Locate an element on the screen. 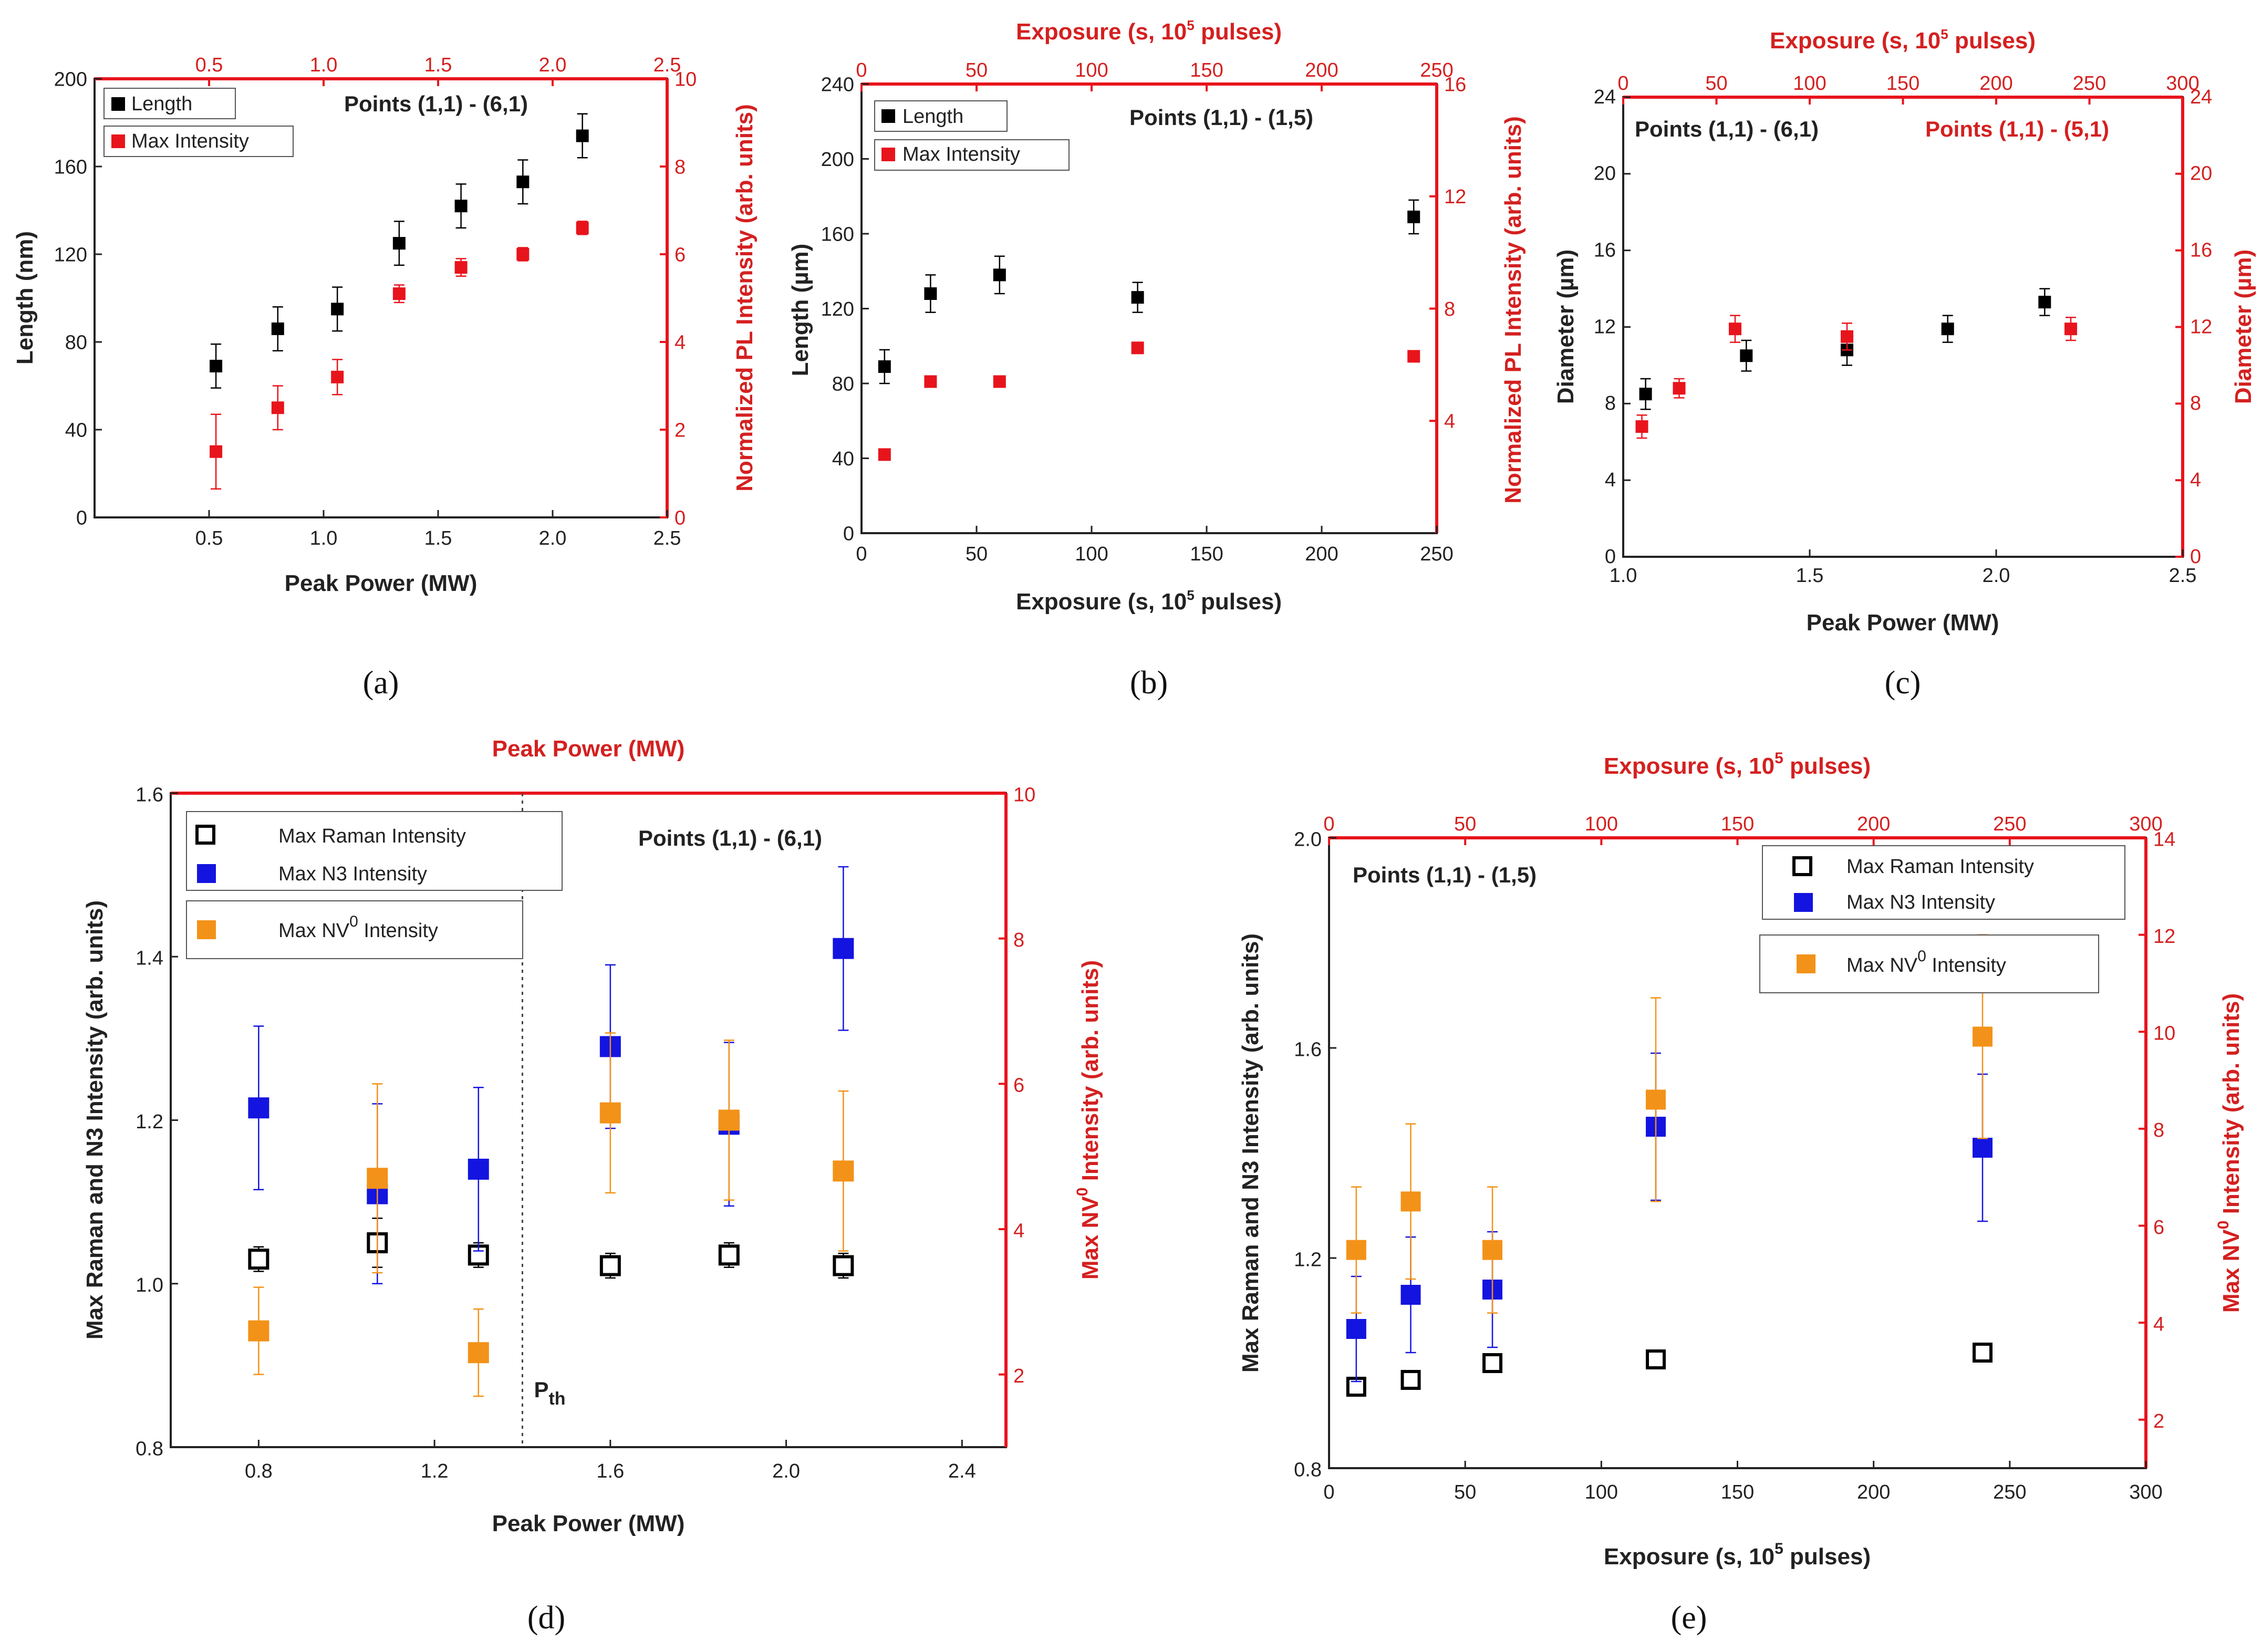 This screenshot has width=2262, height=1652. x2-axis-label-b: Exposure (s, 105 pulses) is located at coordinates (1149, 31).